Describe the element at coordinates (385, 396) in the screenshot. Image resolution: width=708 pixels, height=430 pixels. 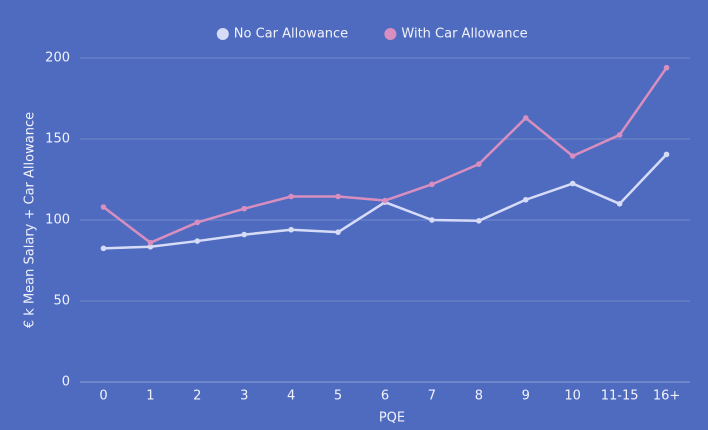
I see `x-tick-label: 6` at that location.